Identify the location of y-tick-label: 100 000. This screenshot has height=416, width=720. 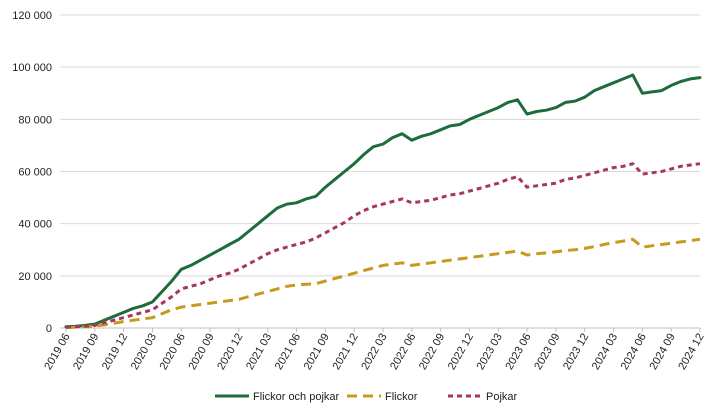
(32, 68).